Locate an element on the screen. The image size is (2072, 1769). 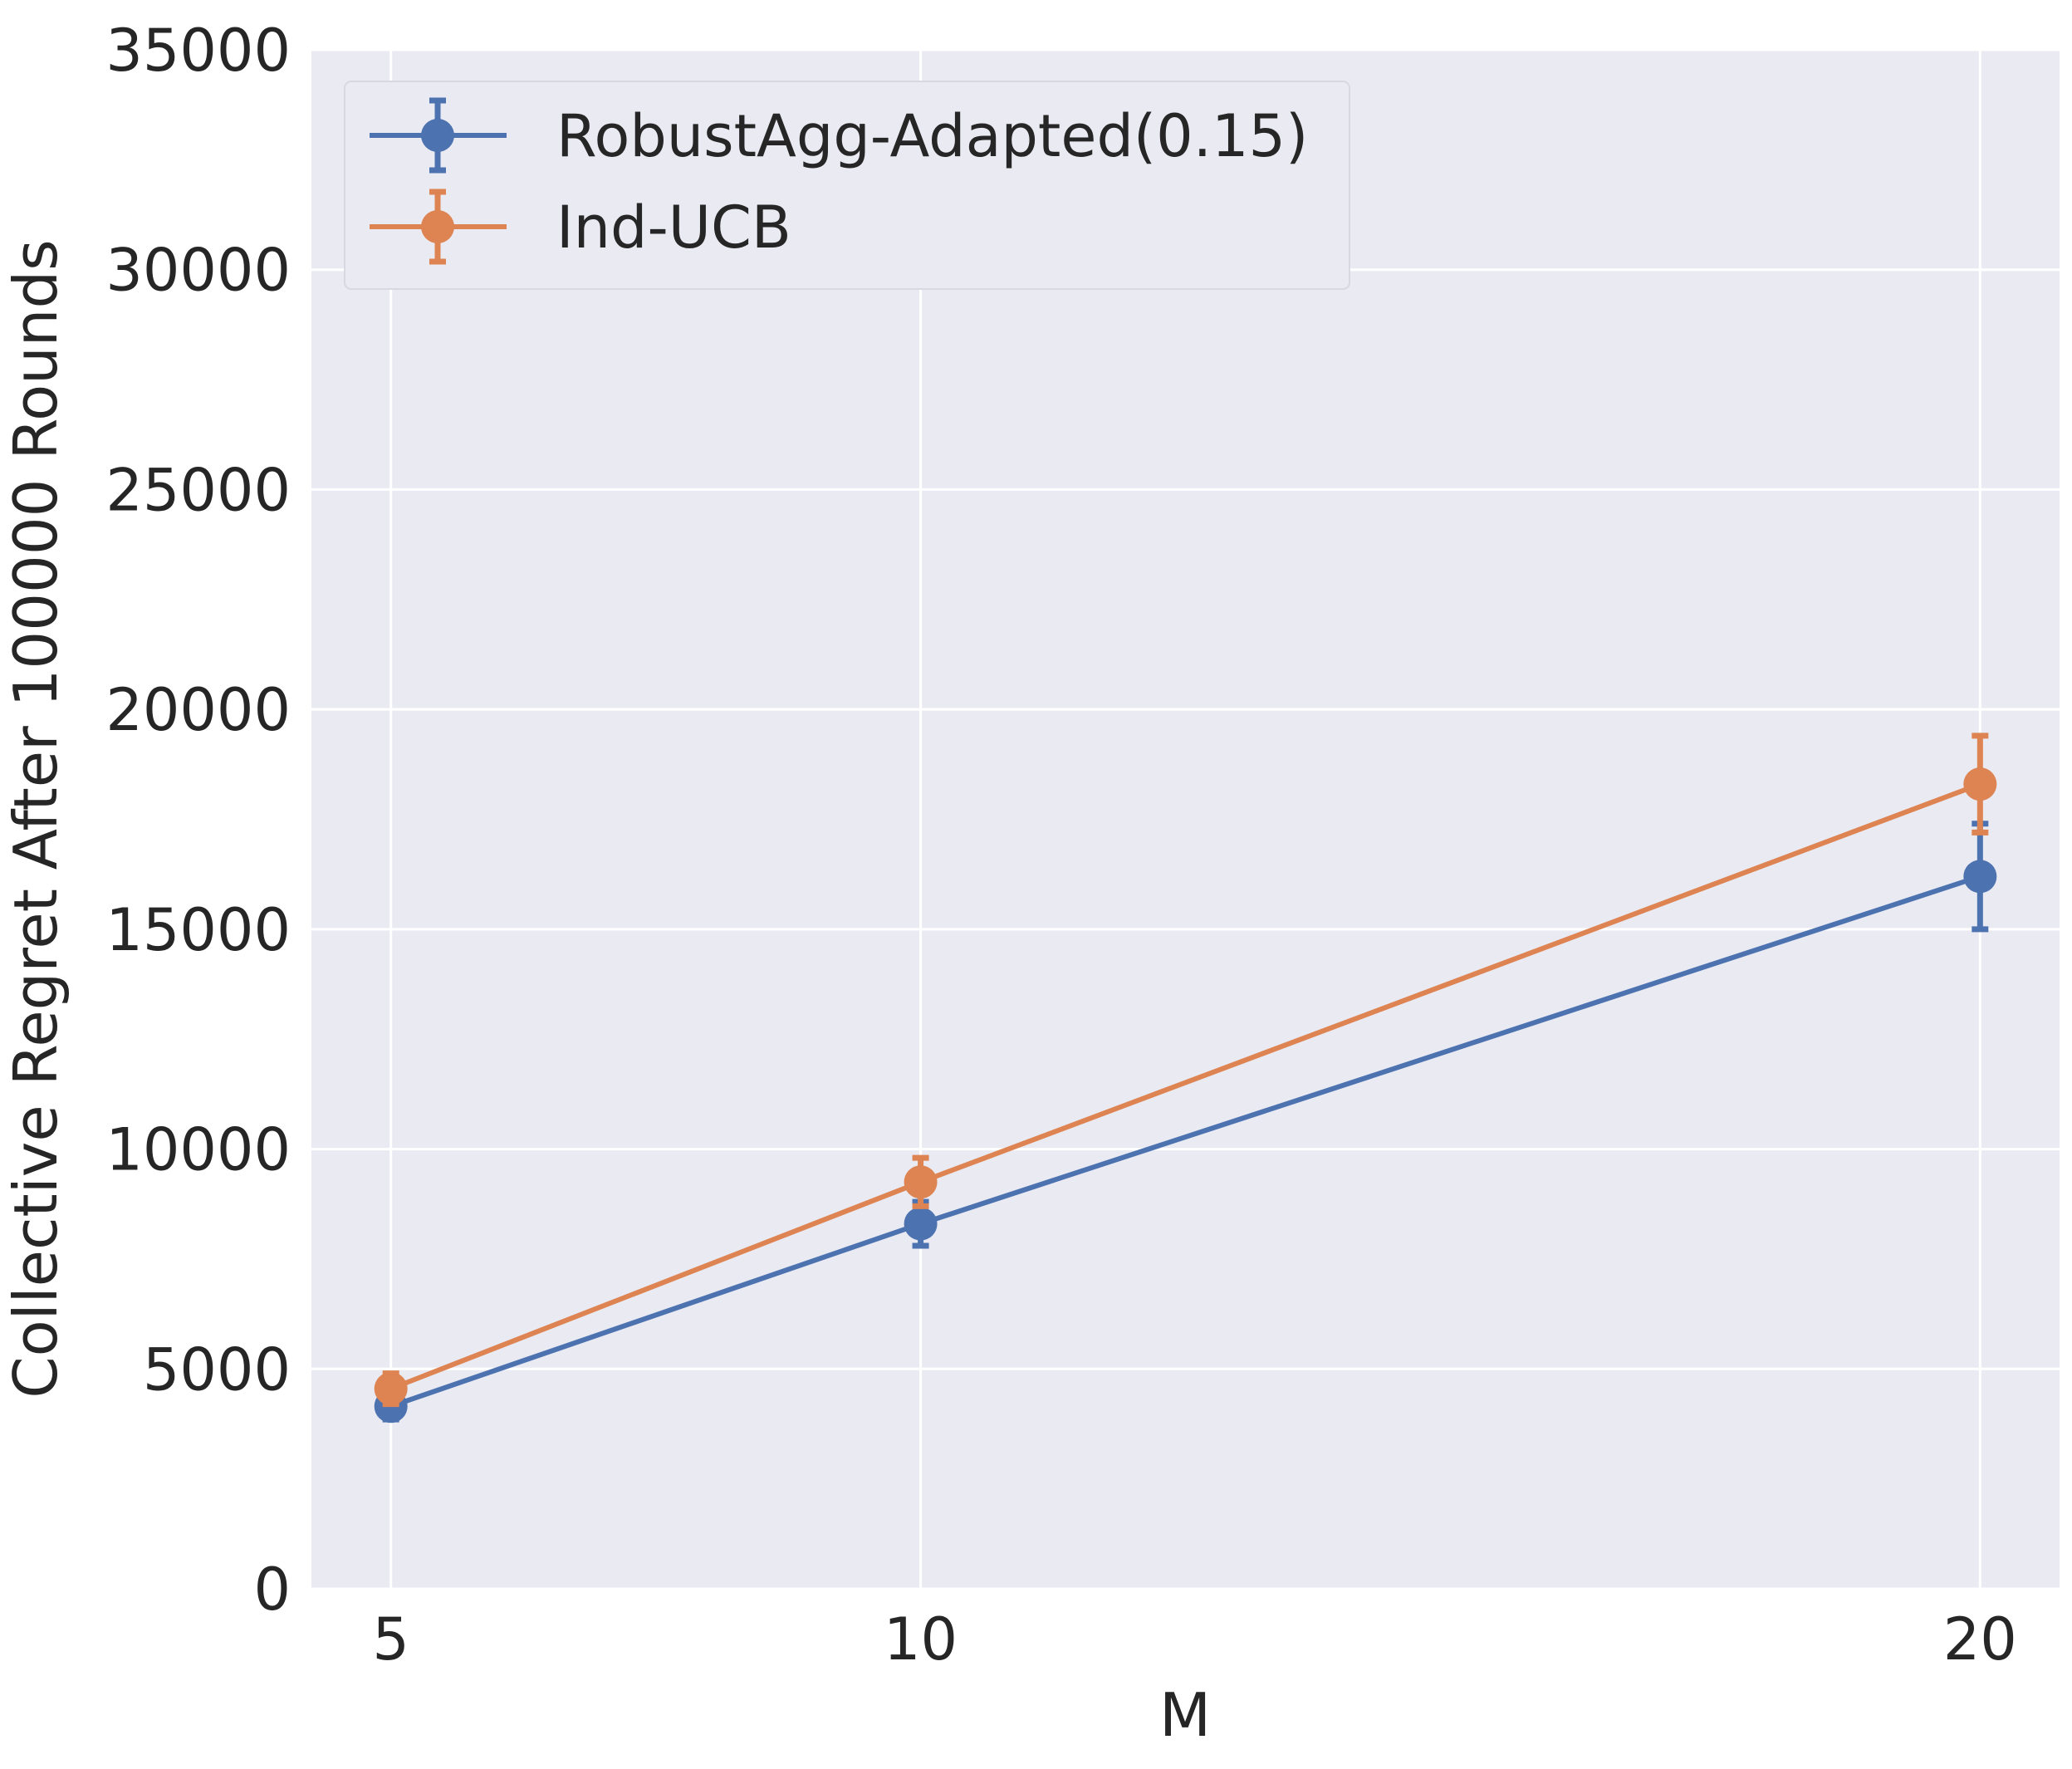
x-tick-label: 20 is located at coordinates (1980, 1639).